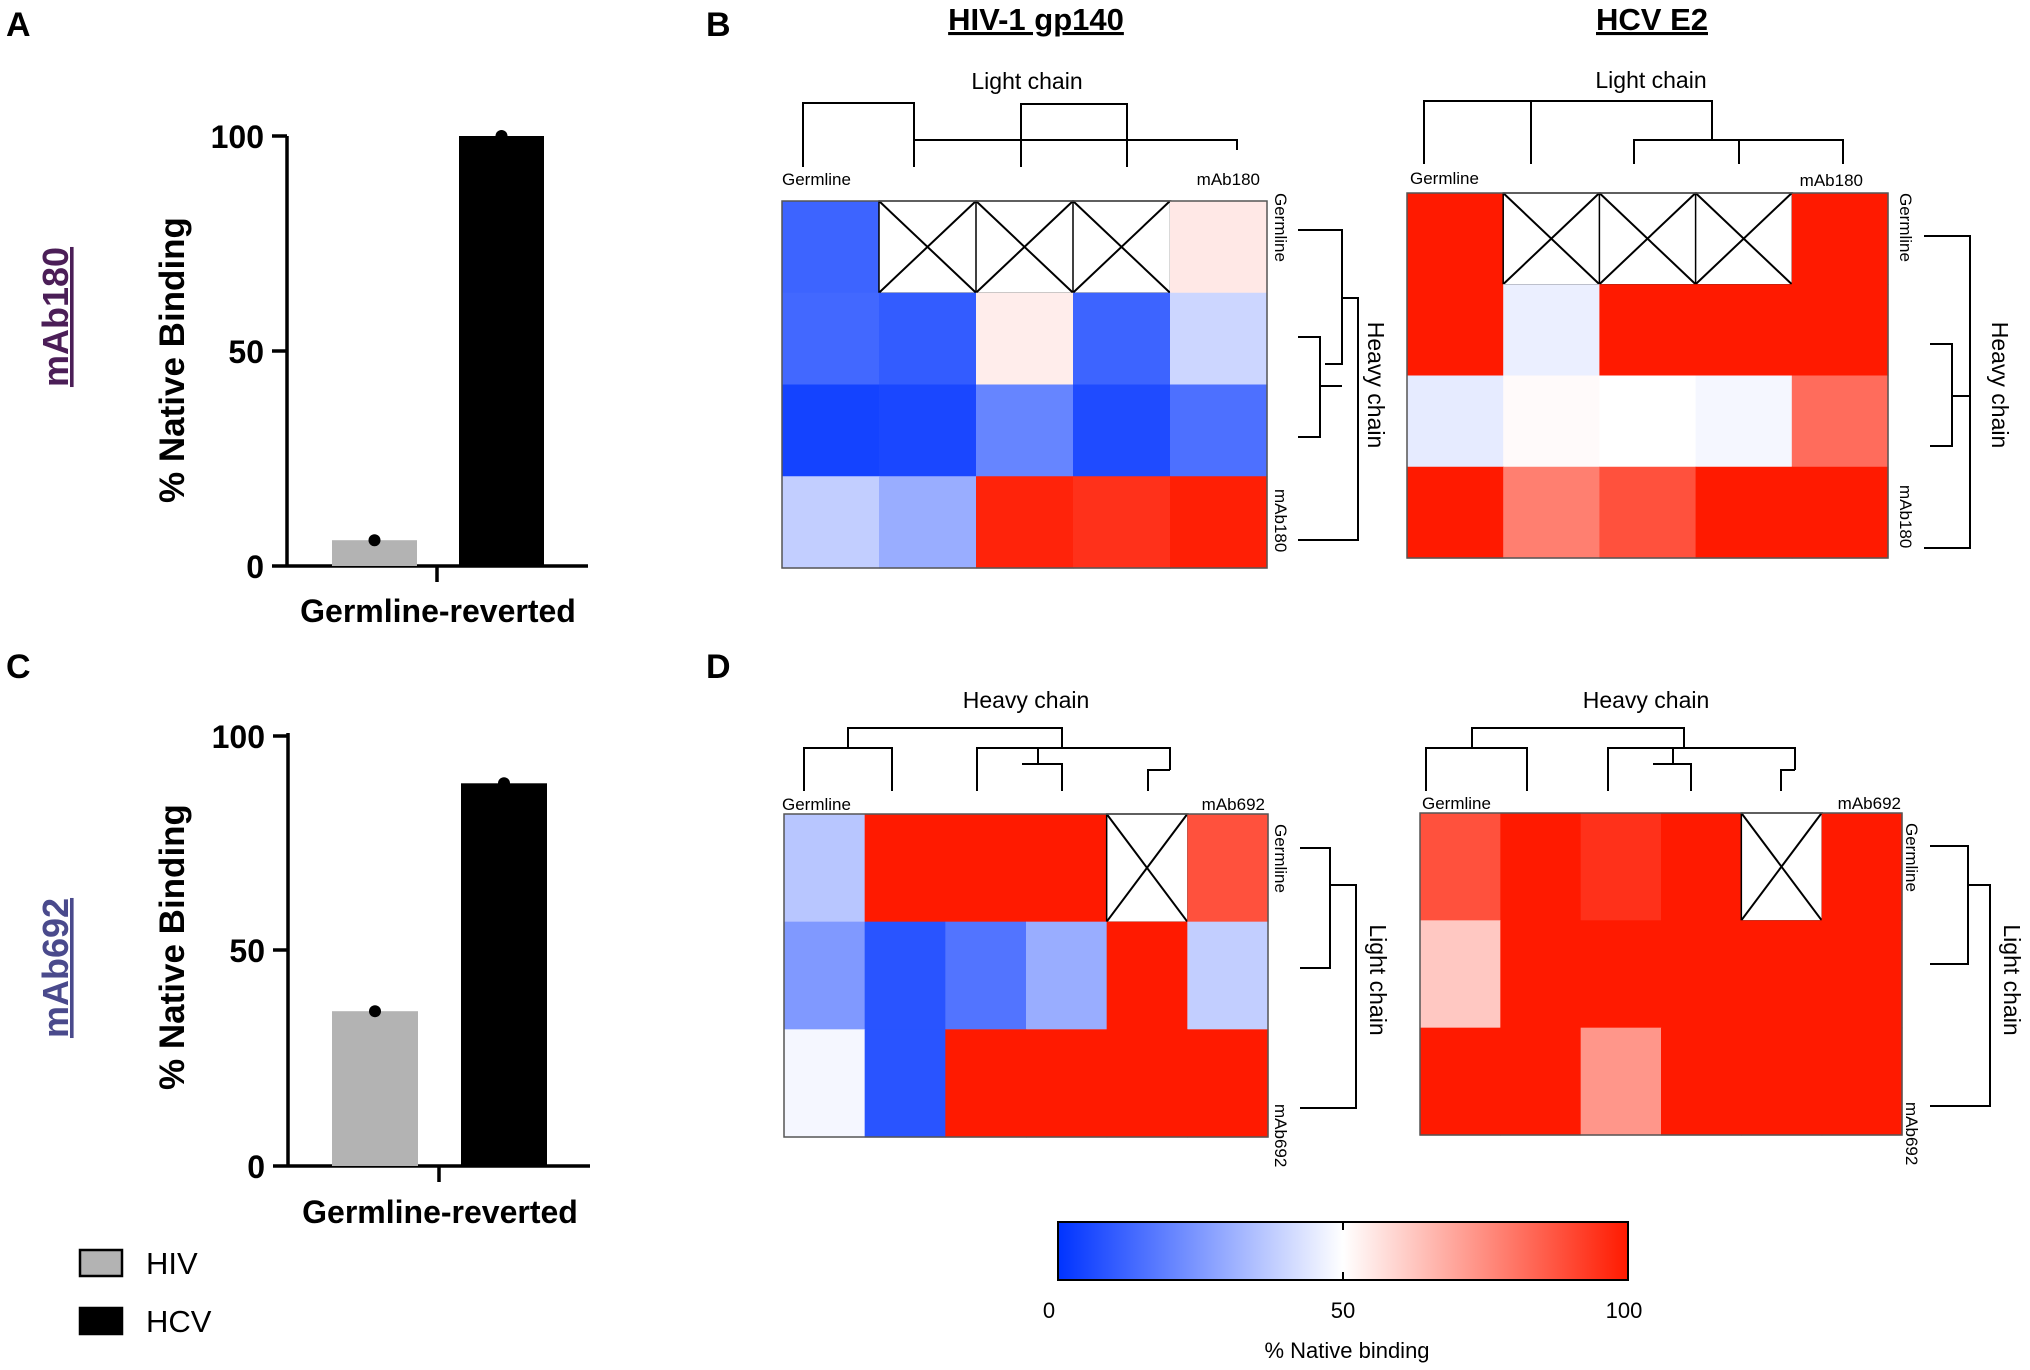 The width and height of the screenshot is (2030, 1370). Describe the element at coordinates (256, 1167) in the screenshot. I see `y-tick-label-0-c: 0` at that location.